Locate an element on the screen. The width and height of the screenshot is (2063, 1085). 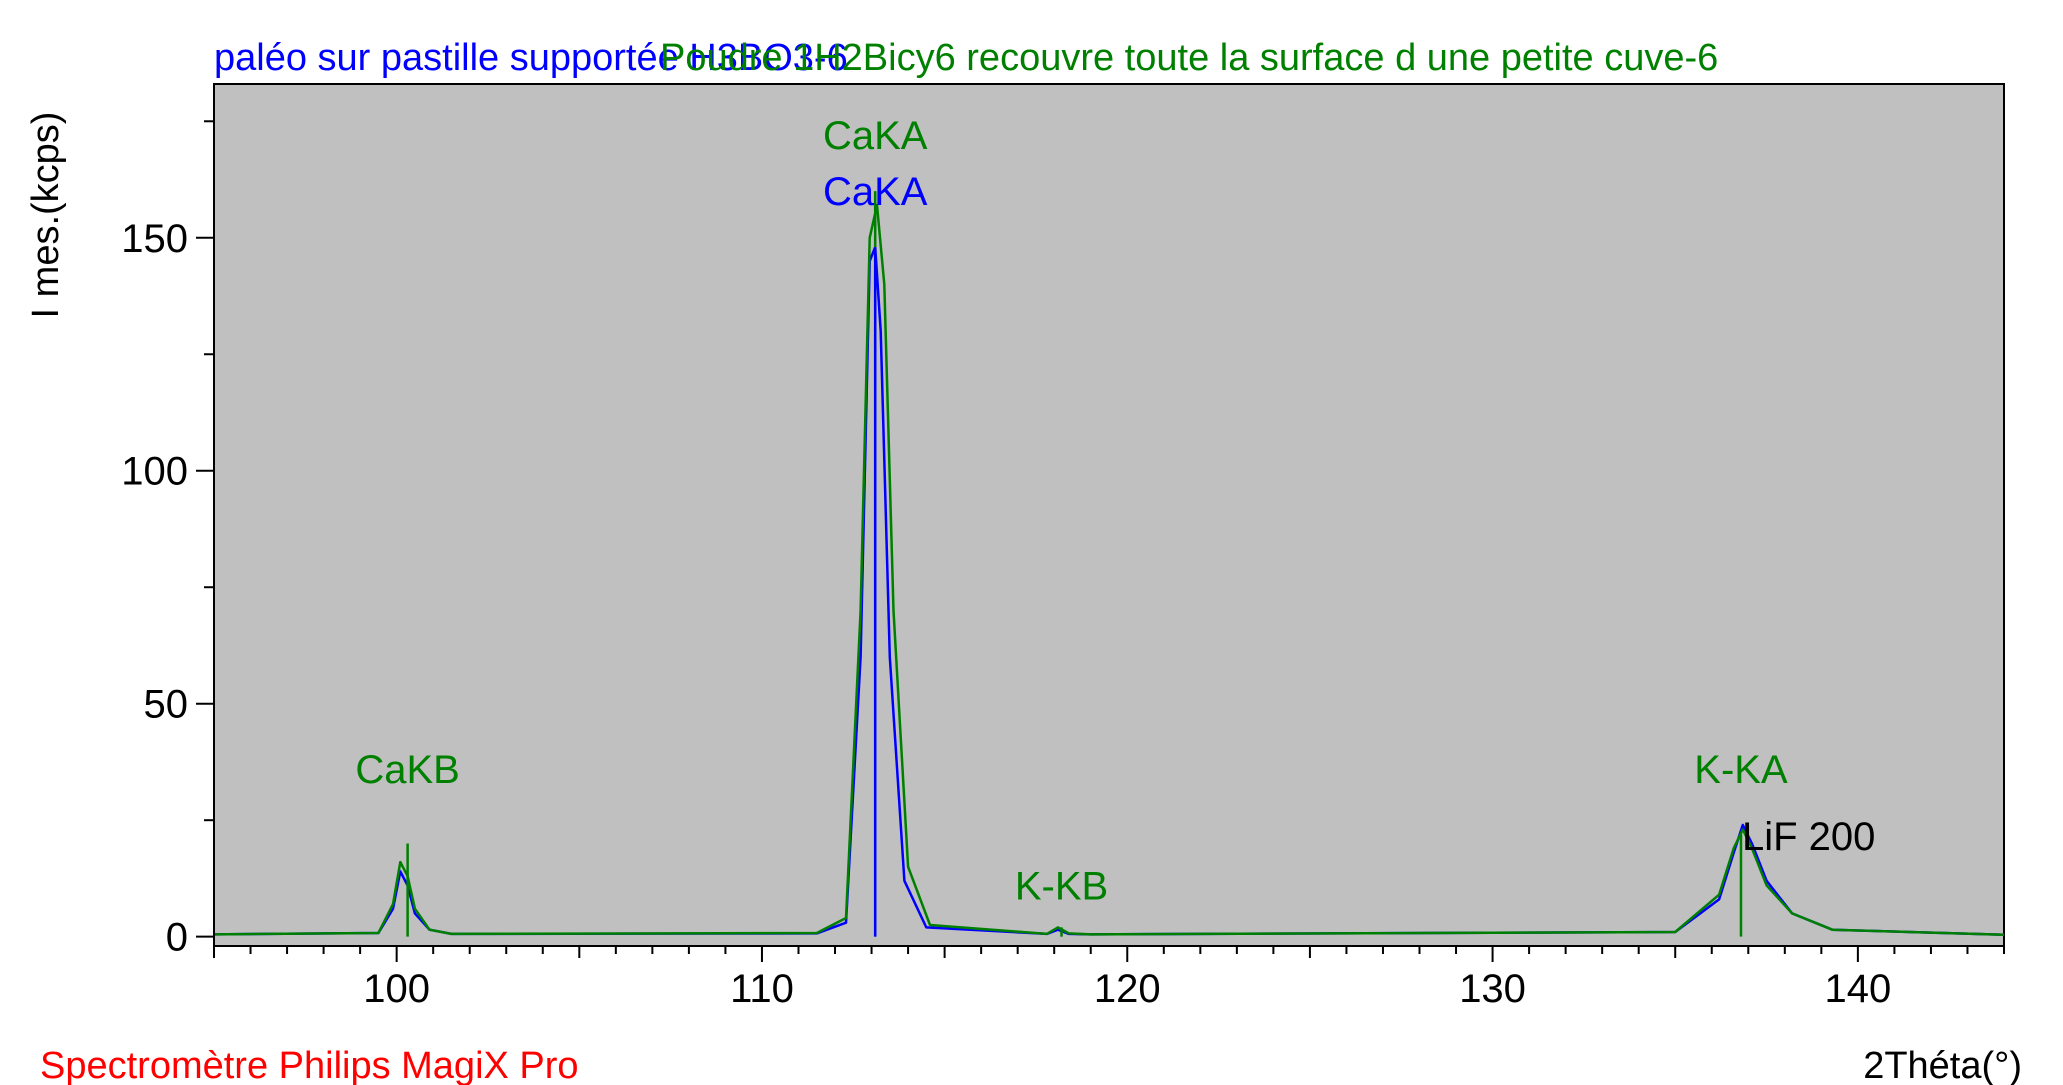
x-tick-label: 100 is located at coordinates (396, 989).